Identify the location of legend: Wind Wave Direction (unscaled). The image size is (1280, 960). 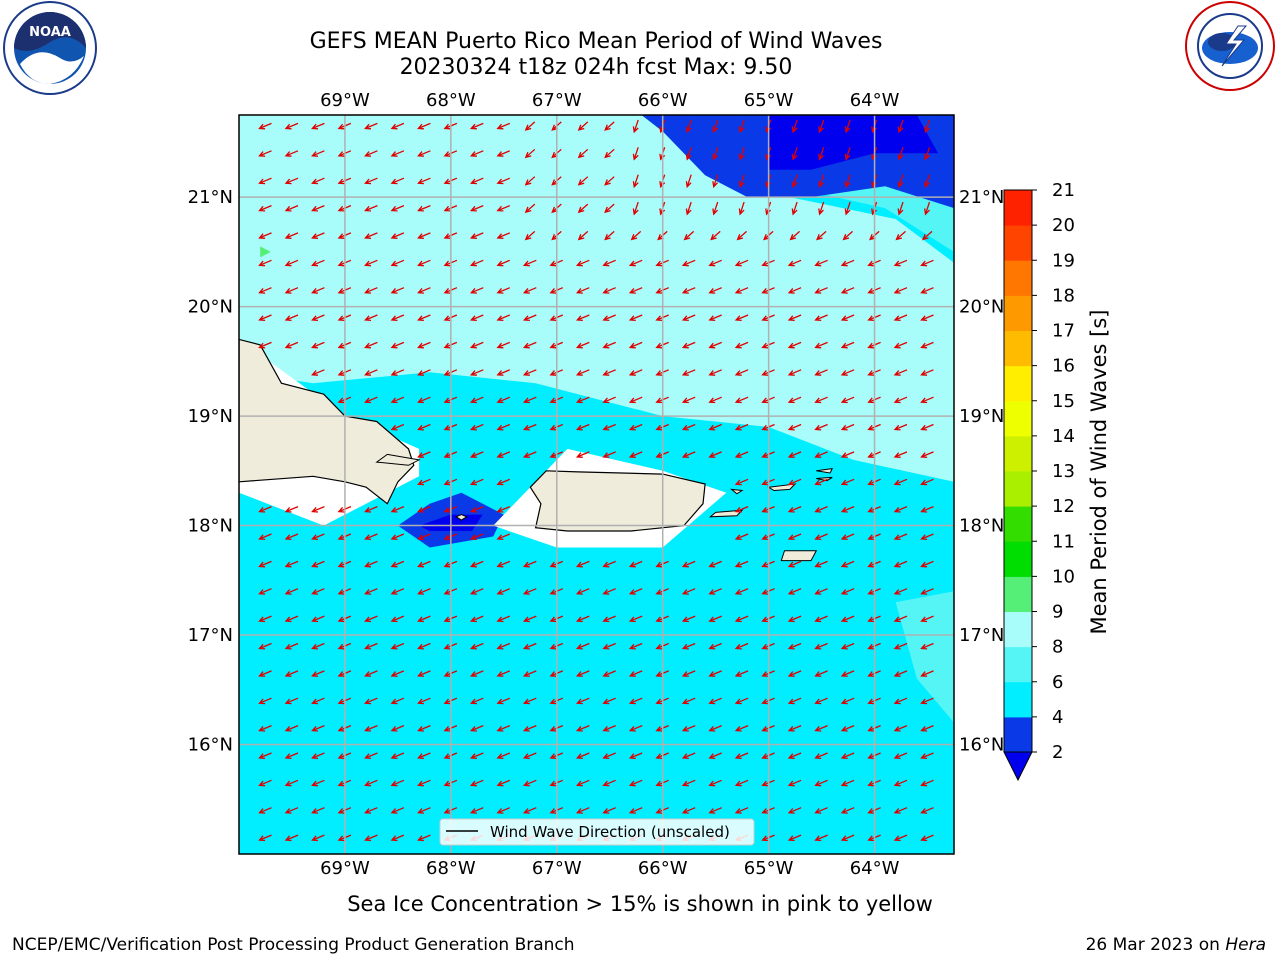
(597, 832).